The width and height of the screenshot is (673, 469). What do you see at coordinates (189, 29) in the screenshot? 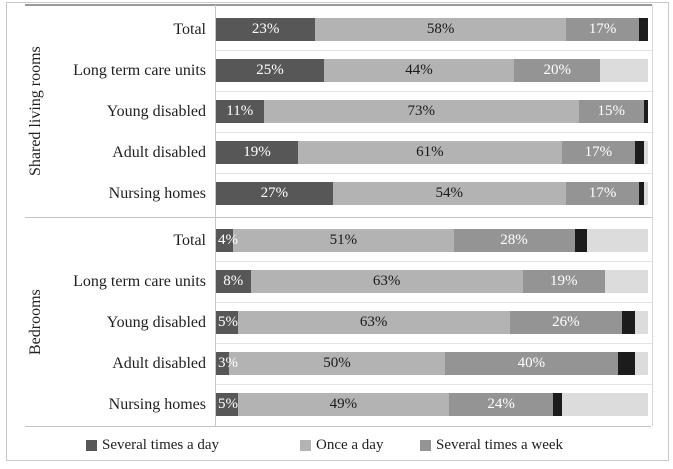
I see `category-label: Total` at bounding box center [189, 29].